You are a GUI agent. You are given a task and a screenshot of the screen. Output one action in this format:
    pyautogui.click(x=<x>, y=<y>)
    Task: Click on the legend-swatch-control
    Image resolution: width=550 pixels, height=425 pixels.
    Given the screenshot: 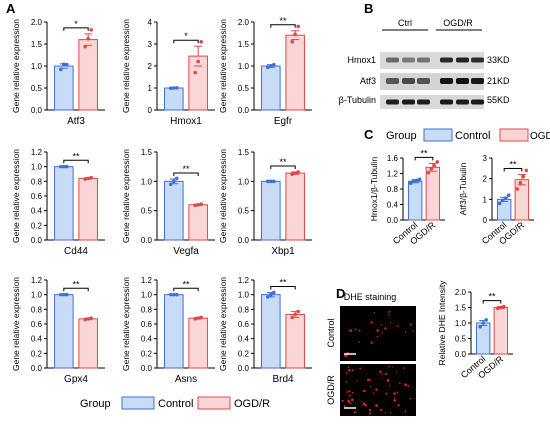 What is the action you would take?
    pyautogui.click(x=138, y=403)
    